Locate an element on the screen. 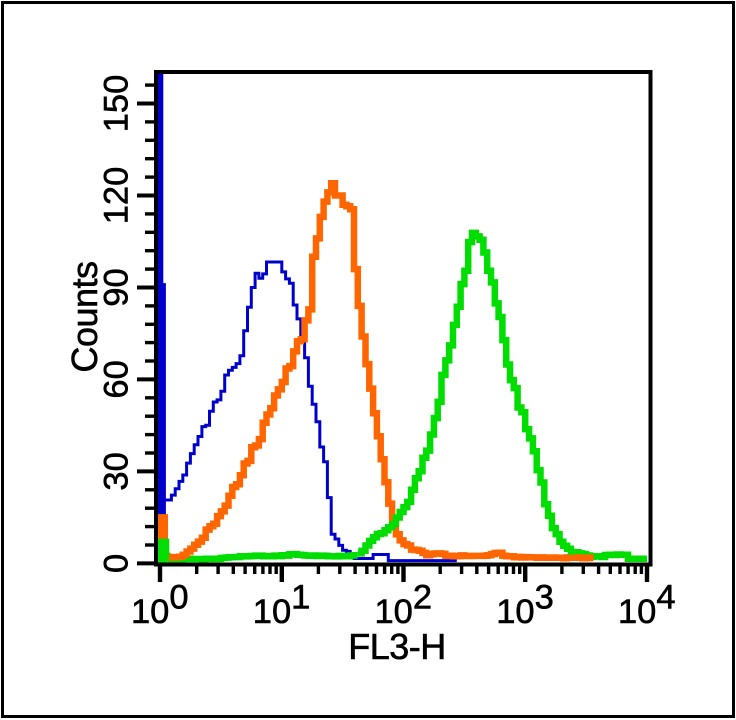 This screenshot has height=720, width=736. svg-text: 90 is located at coordinates (117, 287).